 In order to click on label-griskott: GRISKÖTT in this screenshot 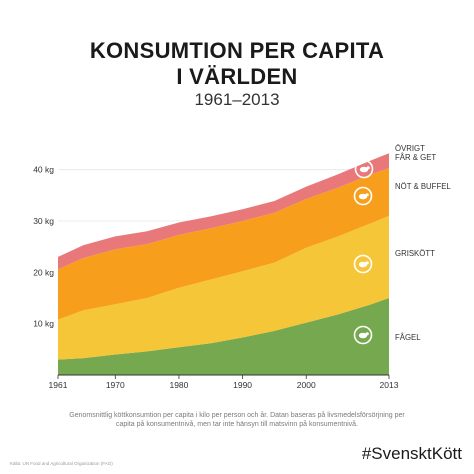, I will do `click(415, 253)`.